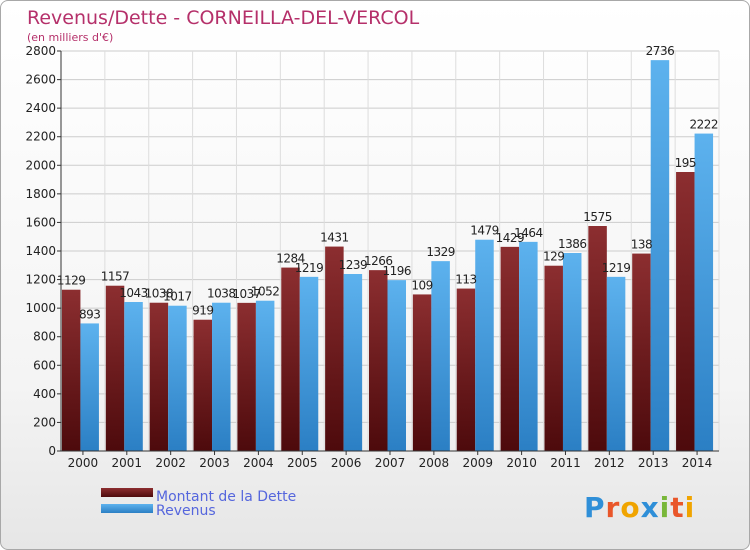 Image resolution: width=750 pixels, height=550 pixels. I want to click on x-tick-label-2005: 2005, so click(302, 463).